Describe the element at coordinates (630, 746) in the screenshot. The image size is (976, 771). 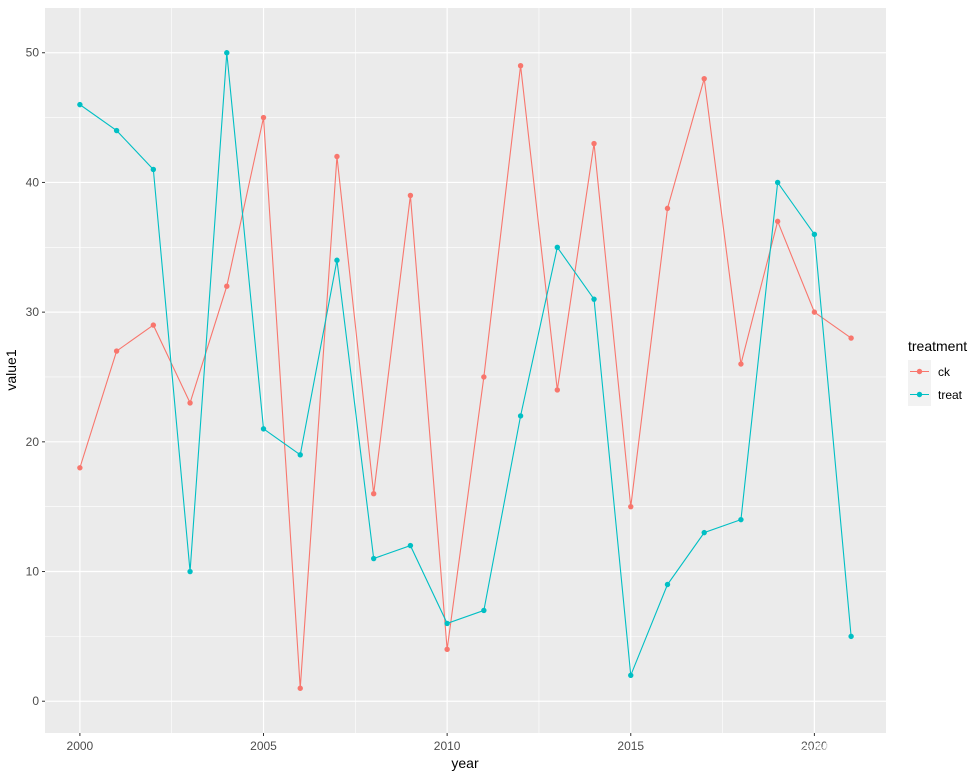
I see `x-tick-label: 2015` at that location.